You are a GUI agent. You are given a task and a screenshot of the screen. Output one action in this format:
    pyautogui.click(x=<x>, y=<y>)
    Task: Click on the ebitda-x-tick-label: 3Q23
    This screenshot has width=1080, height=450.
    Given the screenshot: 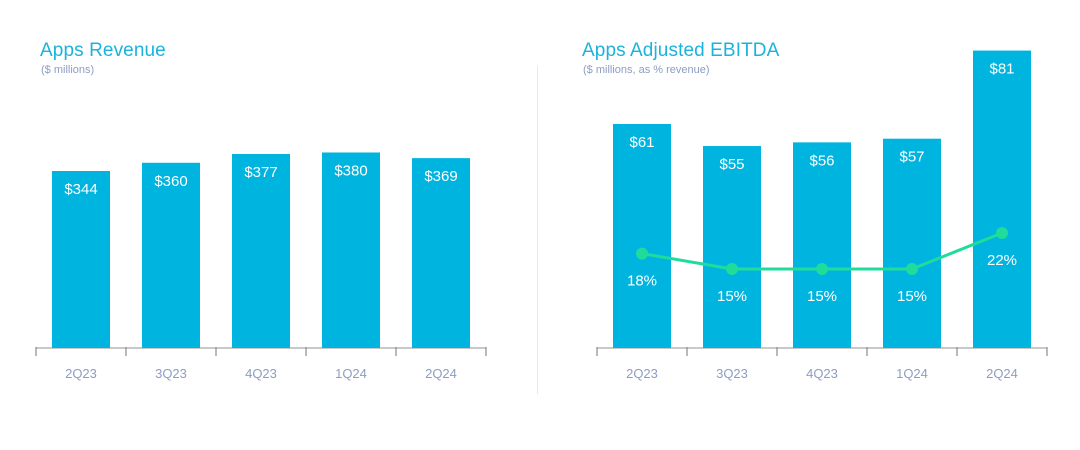 What is the action you would take?
    pyautogui.click(x=732, y=373)
    